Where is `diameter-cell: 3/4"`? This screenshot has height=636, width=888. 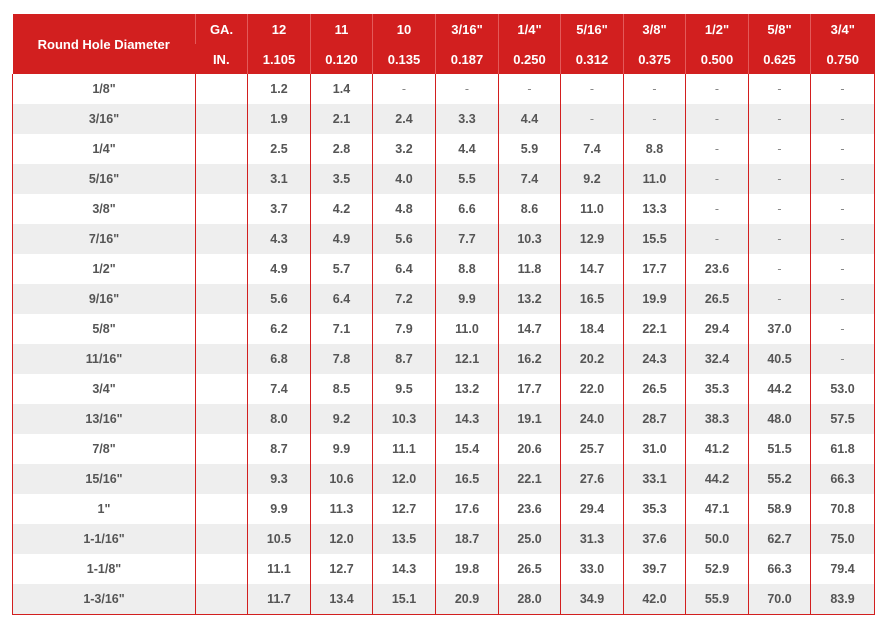 diameter-cell: 3/4" is located at coordinates (104, 389).